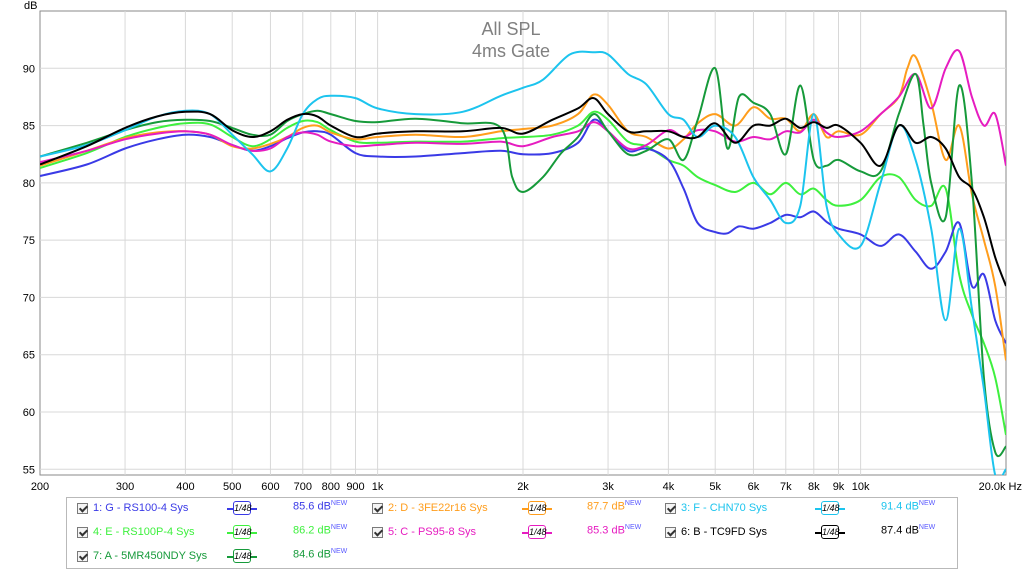  I want to click on x-tick-label: 900, so click(355, 487).